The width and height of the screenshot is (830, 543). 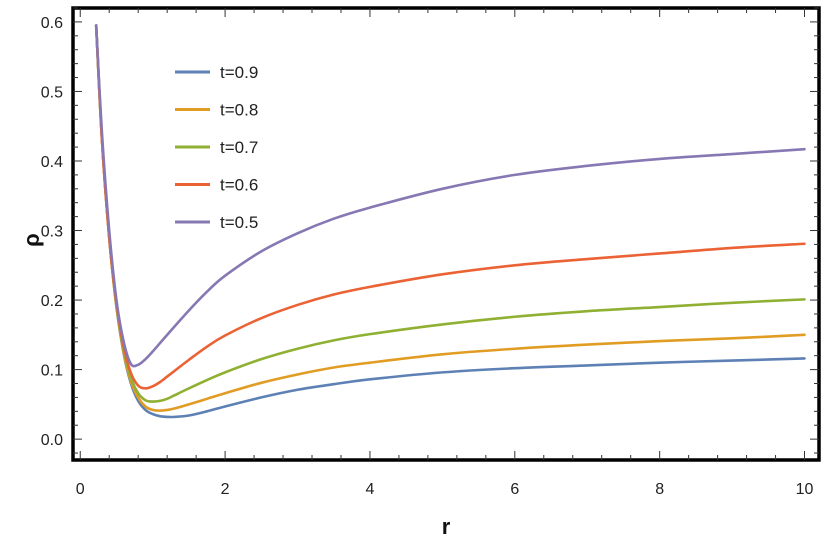 I want to click on x-tick-label: 10, so click(x=805, y=489).